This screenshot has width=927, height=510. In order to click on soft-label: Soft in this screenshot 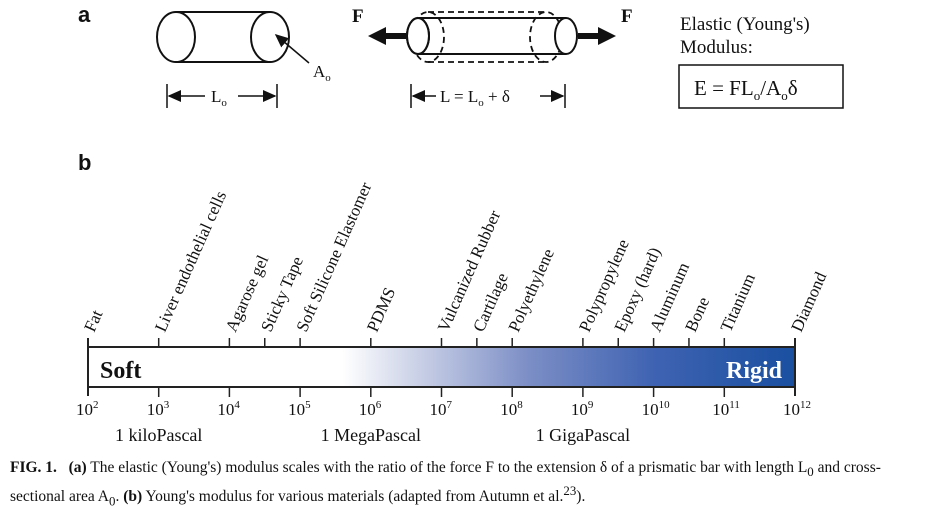, I will do `click(120, 371)`.